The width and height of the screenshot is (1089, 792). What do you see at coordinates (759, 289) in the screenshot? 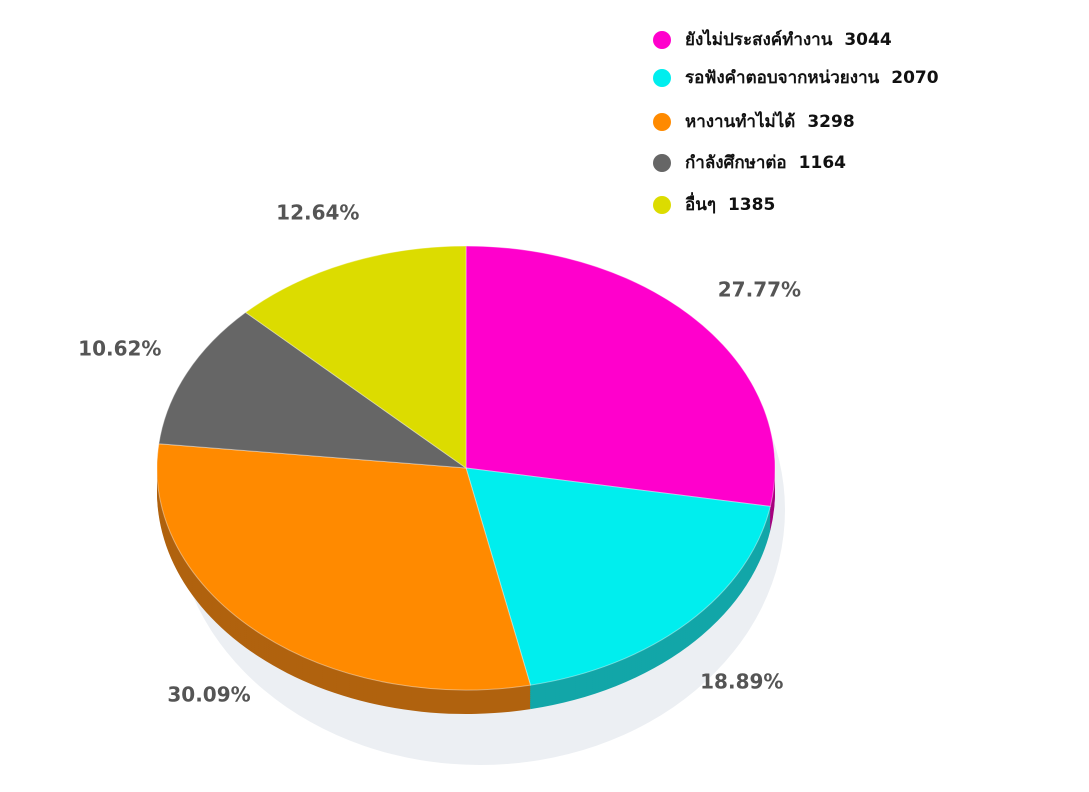
I see `value-label: 27.77%` at bounding box center [759, 289].